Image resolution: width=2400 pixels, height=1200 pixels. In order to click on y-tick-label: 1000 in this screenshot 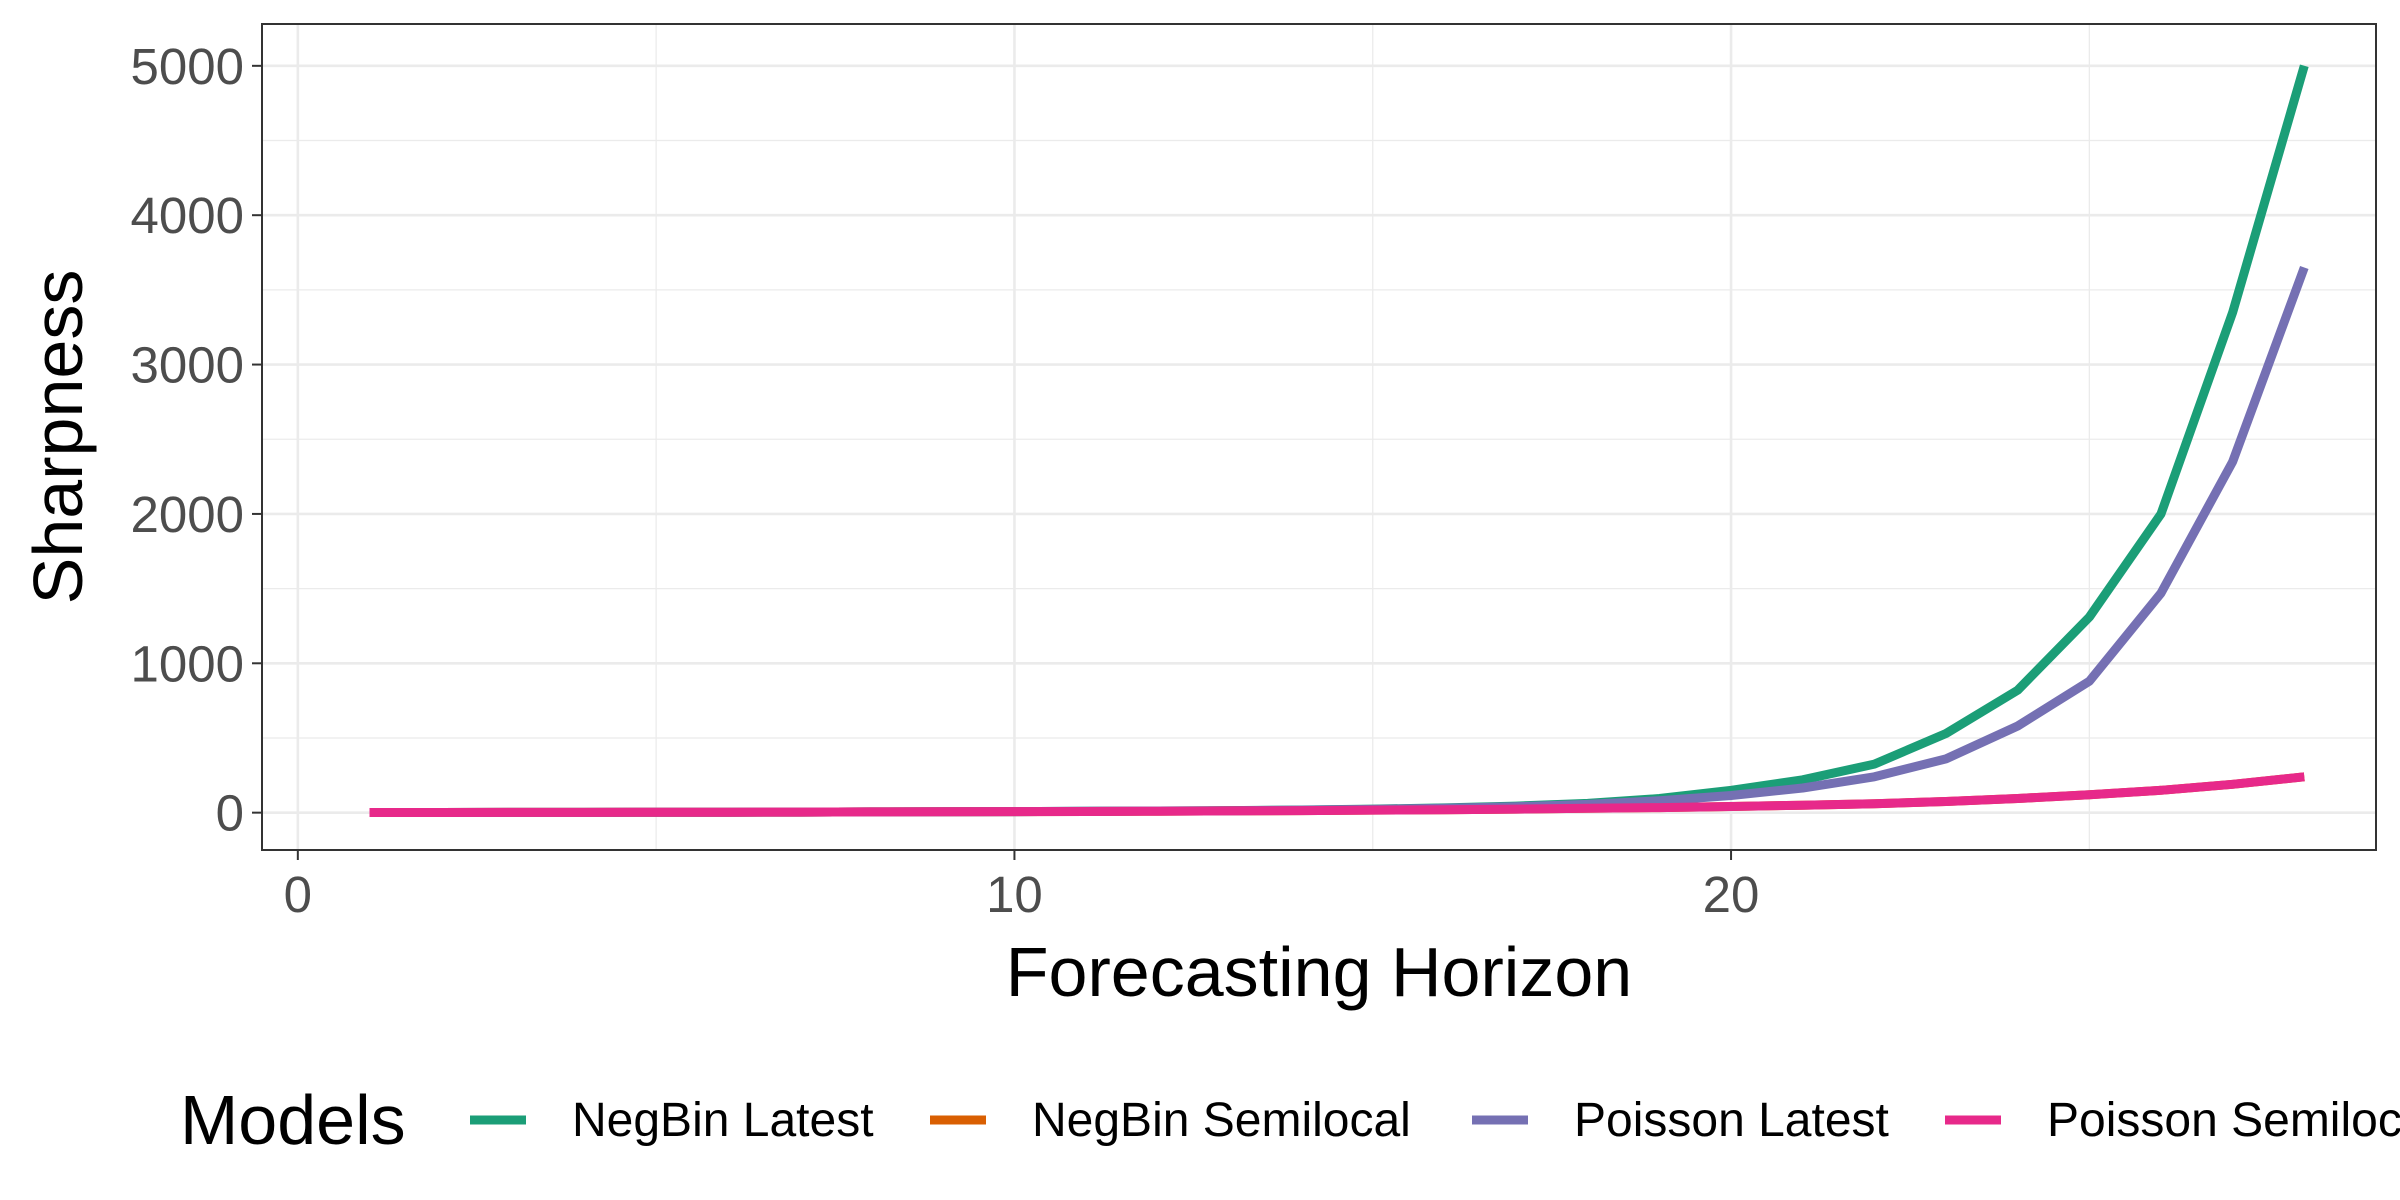, I will do `click(187, 663)`.